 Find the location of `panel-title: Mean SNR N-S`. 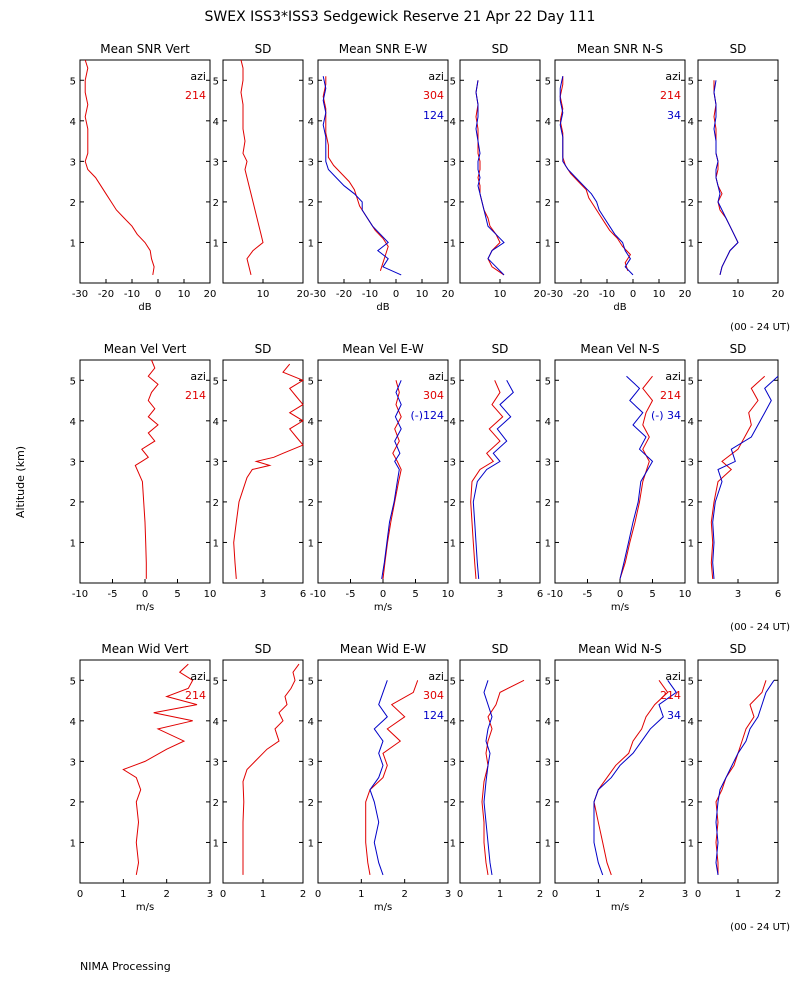

panel-title: Mean SNR N-S is located at coordinates (620, 49).